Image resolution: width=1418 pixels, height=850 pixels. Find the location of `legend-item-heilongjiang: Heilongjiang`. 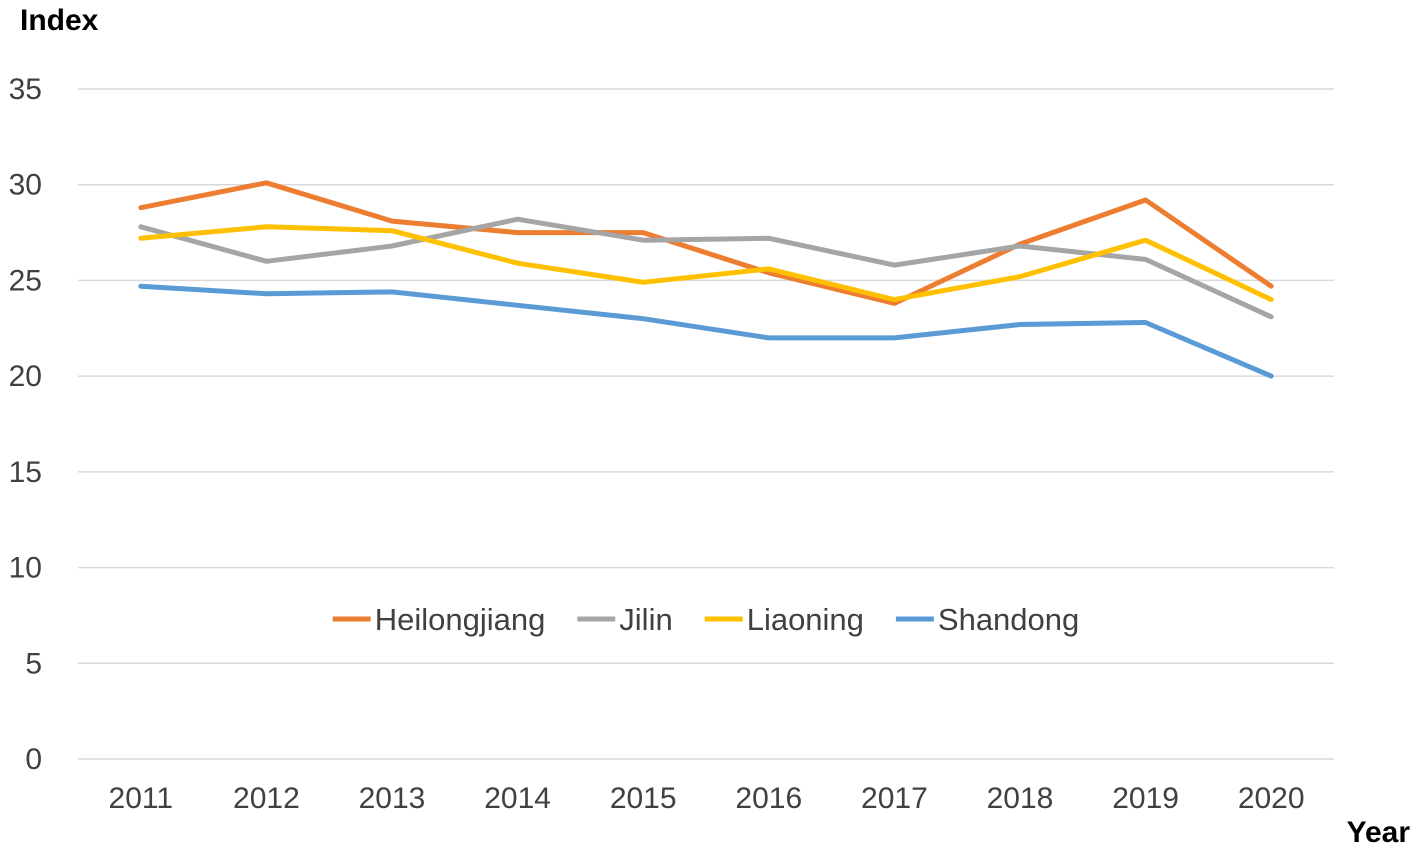

legend-item-heilongjiang: Heilongjiang is located at coordinates (439, 619).